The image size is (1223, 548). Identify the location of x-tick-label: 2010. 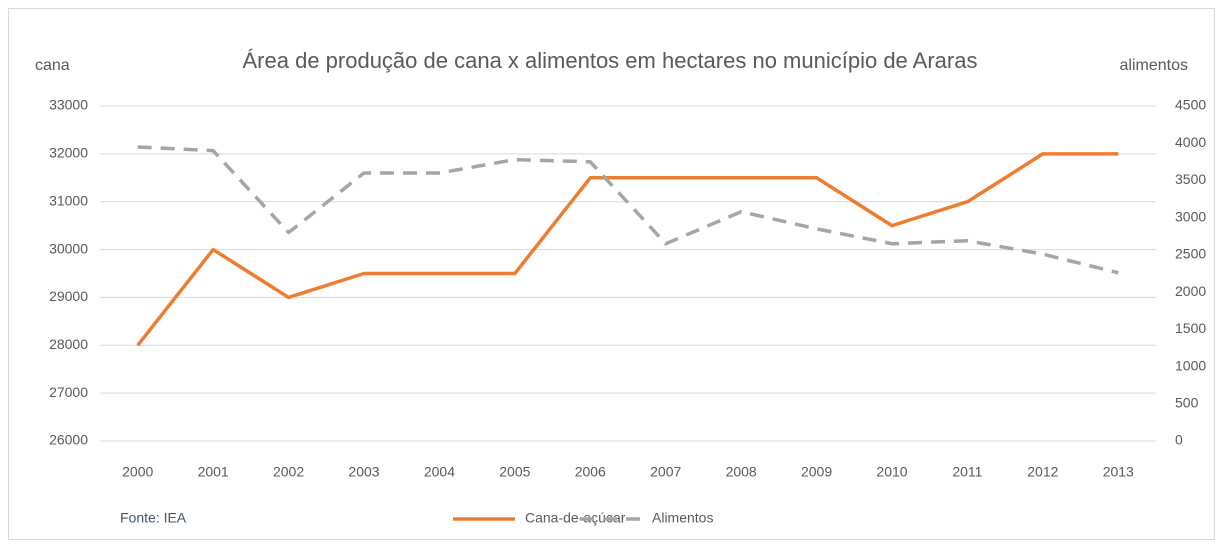
(891, 472).